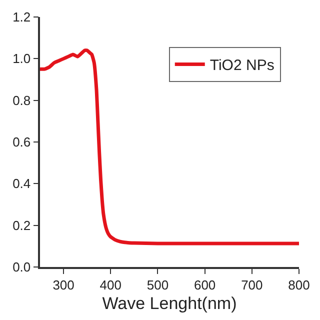 This screenshot has height=320, width=320. I want to click on y-tick-label: 1.0, so click(21, 58).